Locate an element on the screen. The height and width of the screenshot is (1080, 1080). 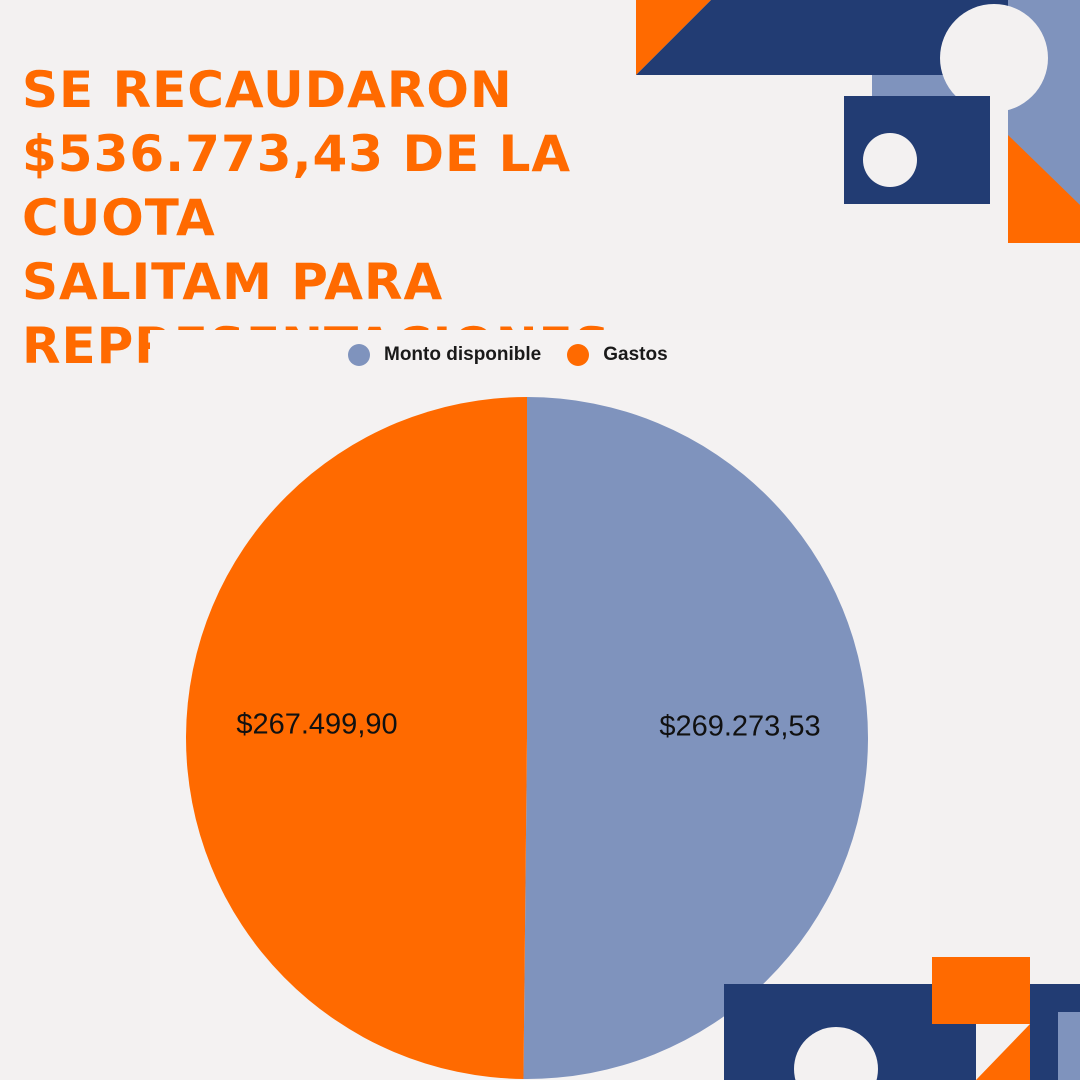
slice-value-label: $269.273,53 is located at coordinates (739, 727).